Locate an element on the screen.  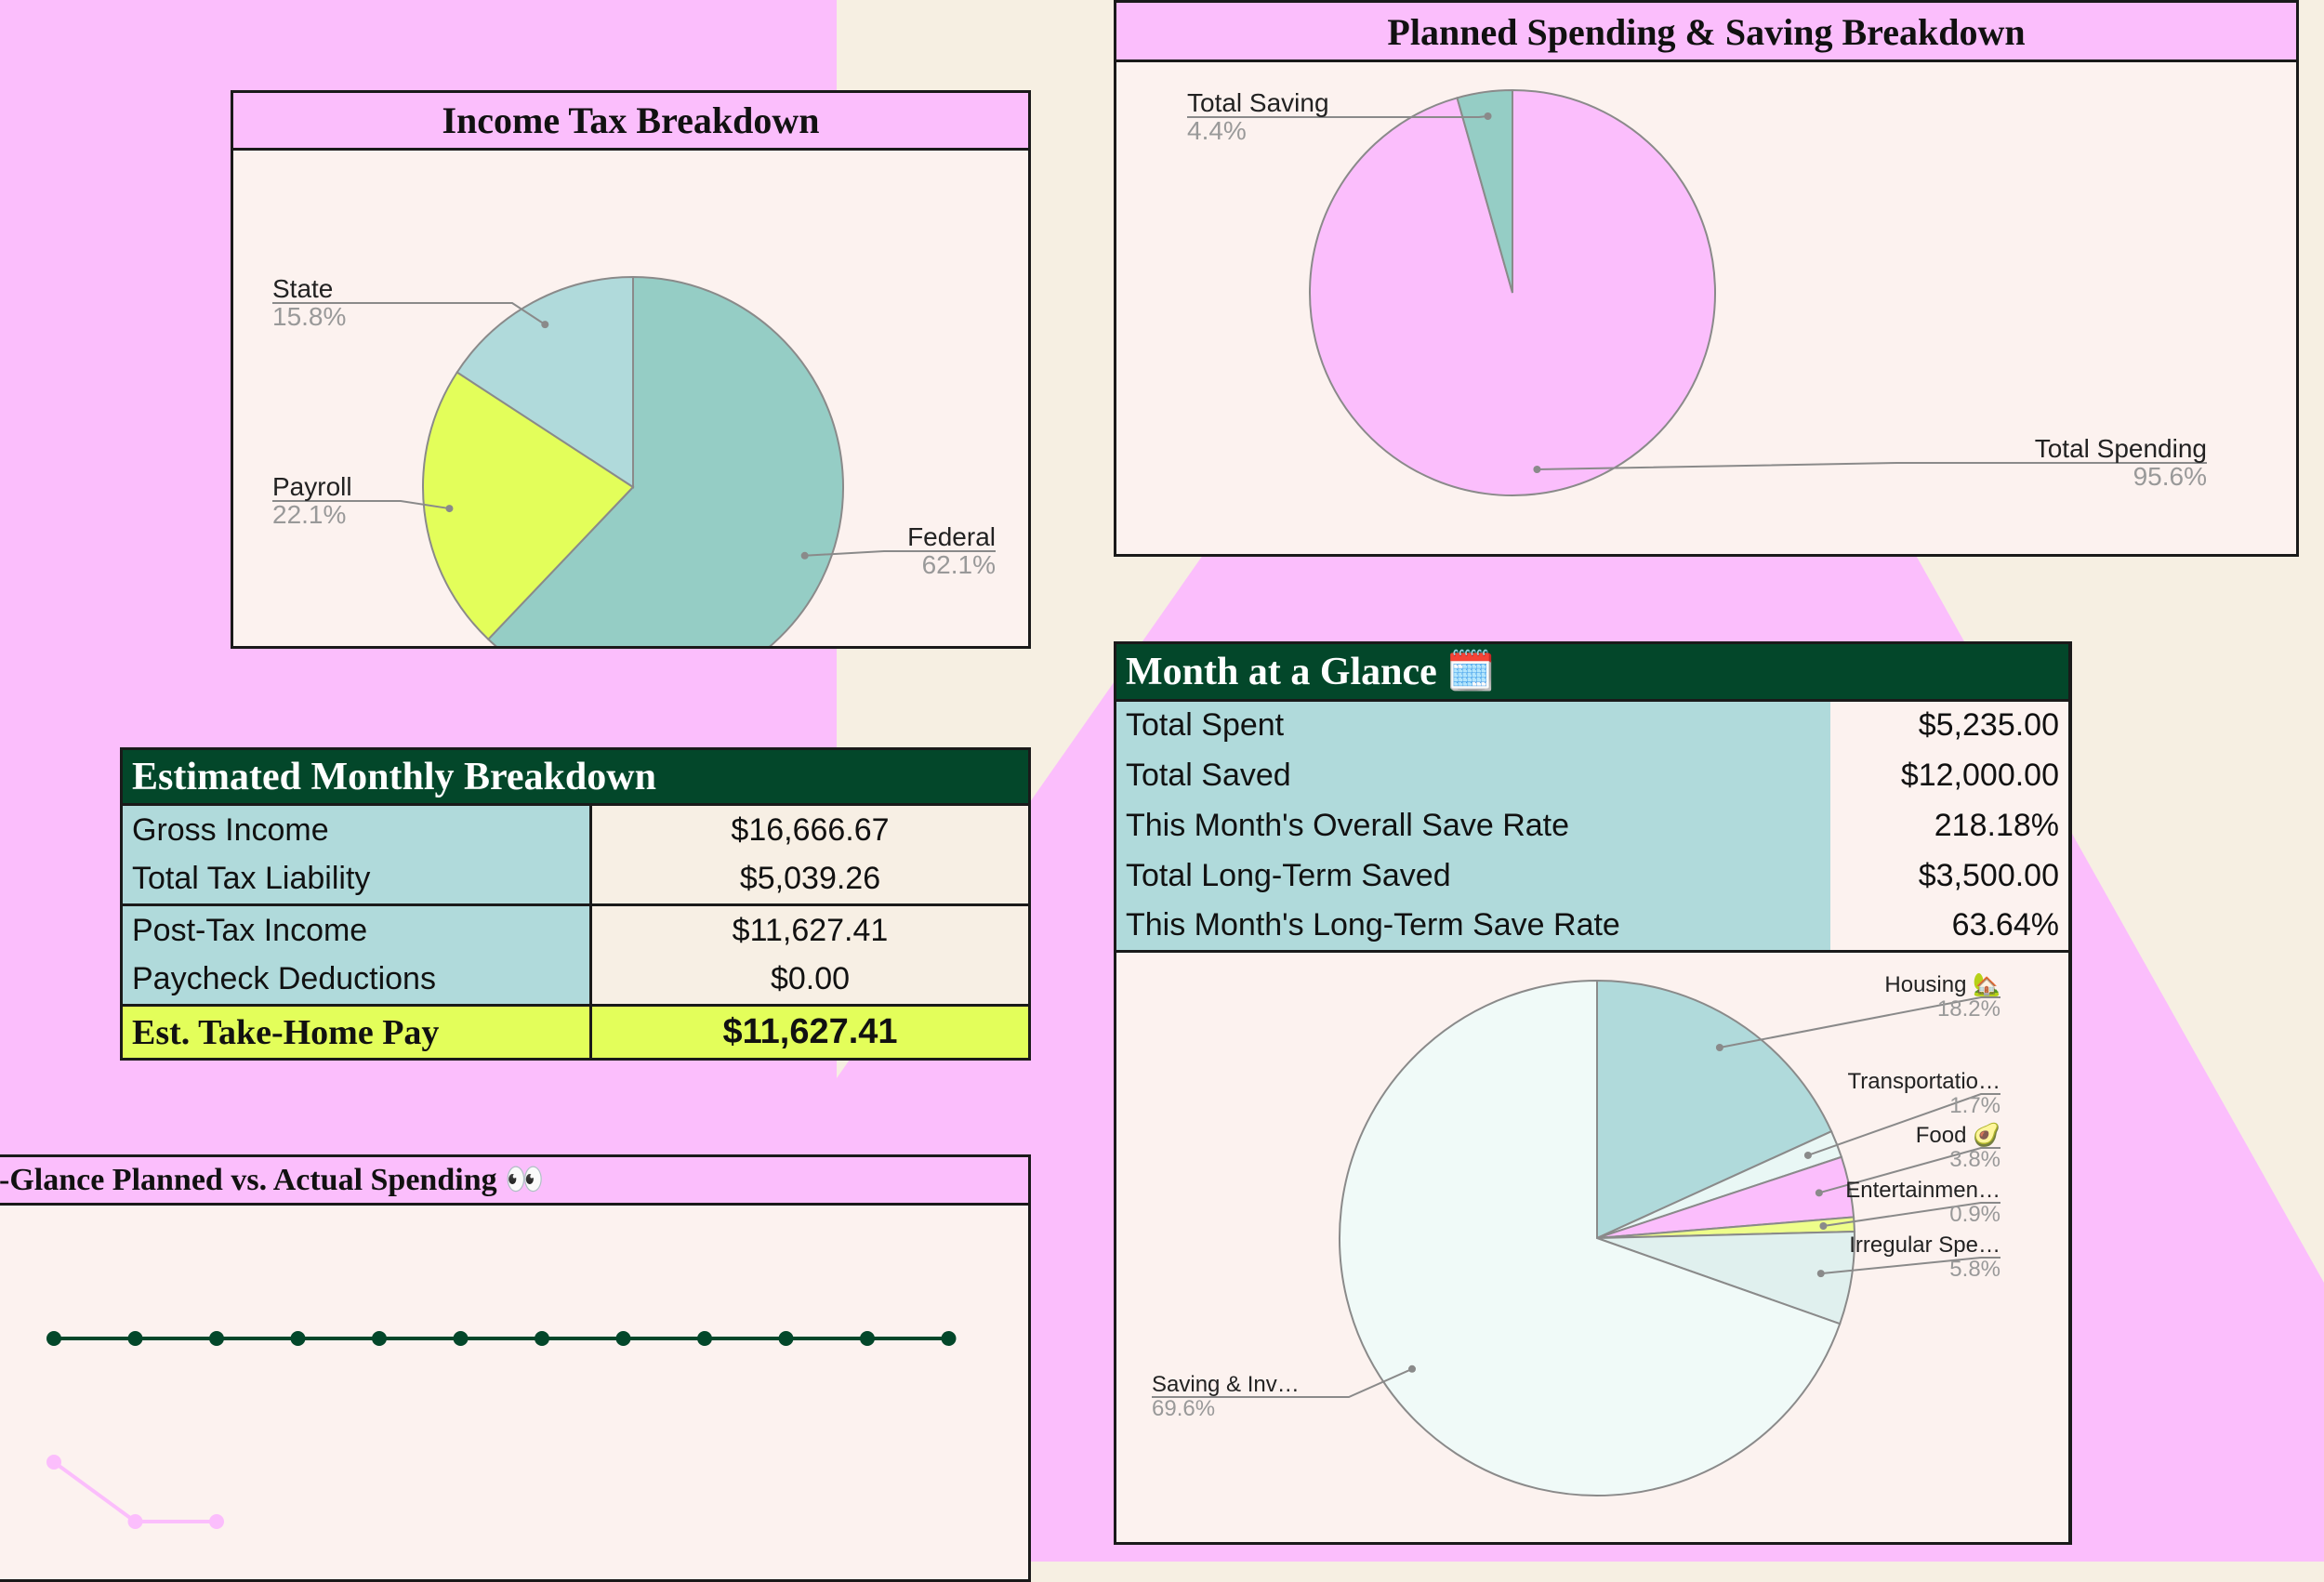
row-label: Paycheck Deductions is located at coordinates (356, 981).